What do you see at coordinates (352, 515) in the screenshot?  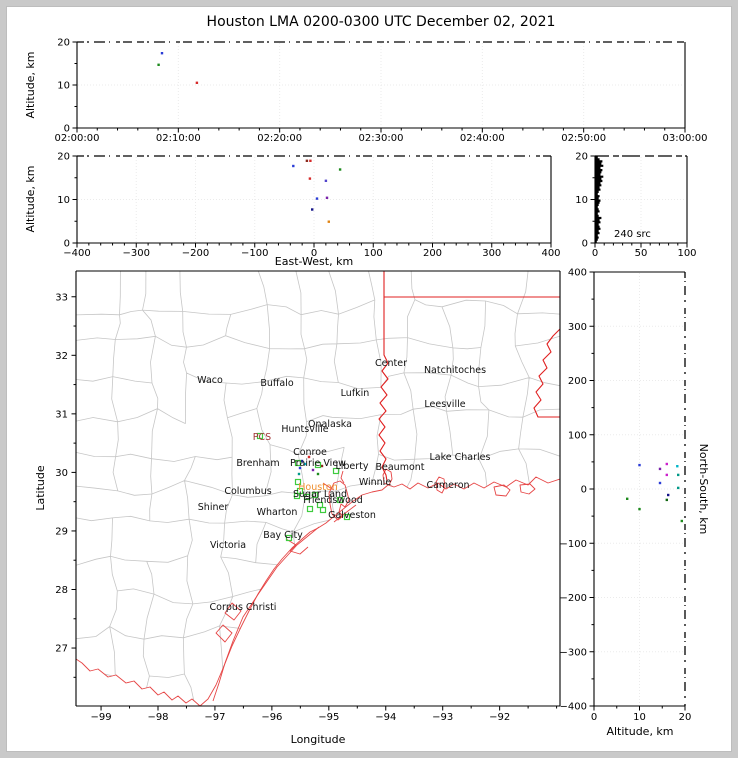 I see `city-label-galveston: Galveston` at bounding box center [352, 515].